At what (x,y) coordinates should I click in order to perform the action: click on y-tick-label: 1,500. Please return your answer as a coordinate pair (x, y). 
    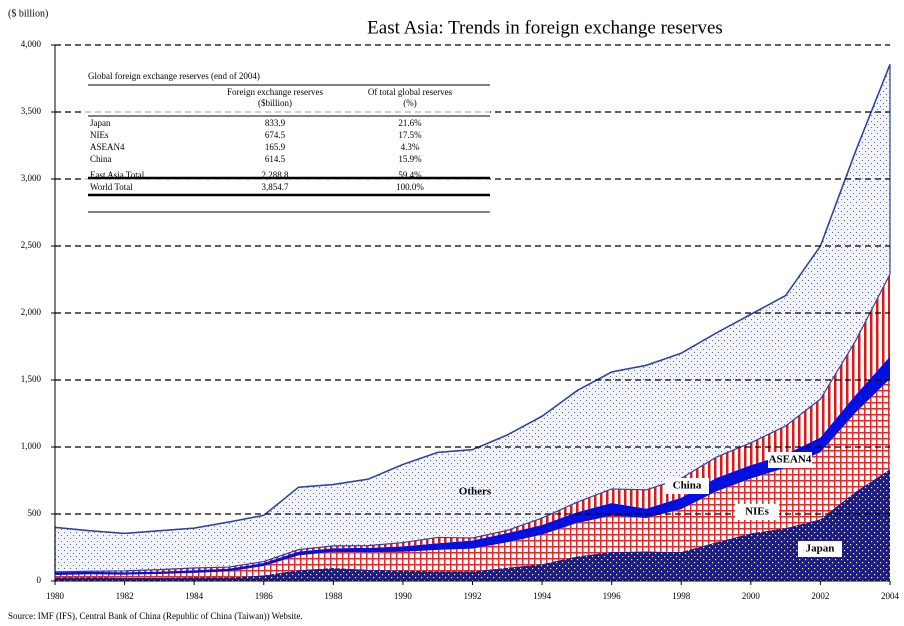
    Looking at the image, I should click on (31, 379).